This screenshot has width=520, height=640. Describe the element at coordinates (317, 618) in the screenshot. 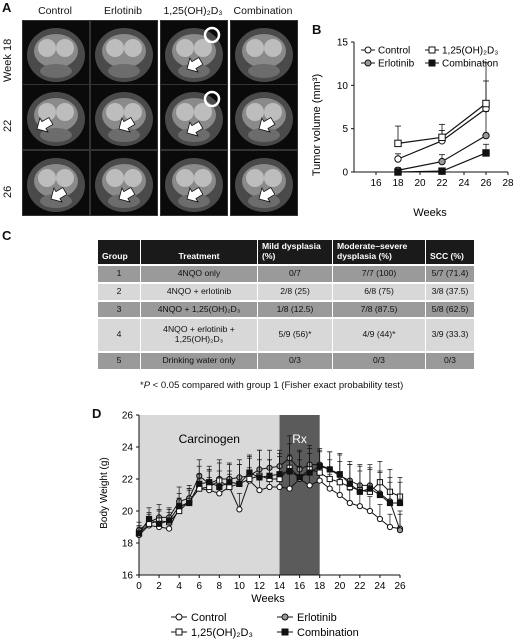

I see `chart-d-legend-label: Erlotinib` at that location.